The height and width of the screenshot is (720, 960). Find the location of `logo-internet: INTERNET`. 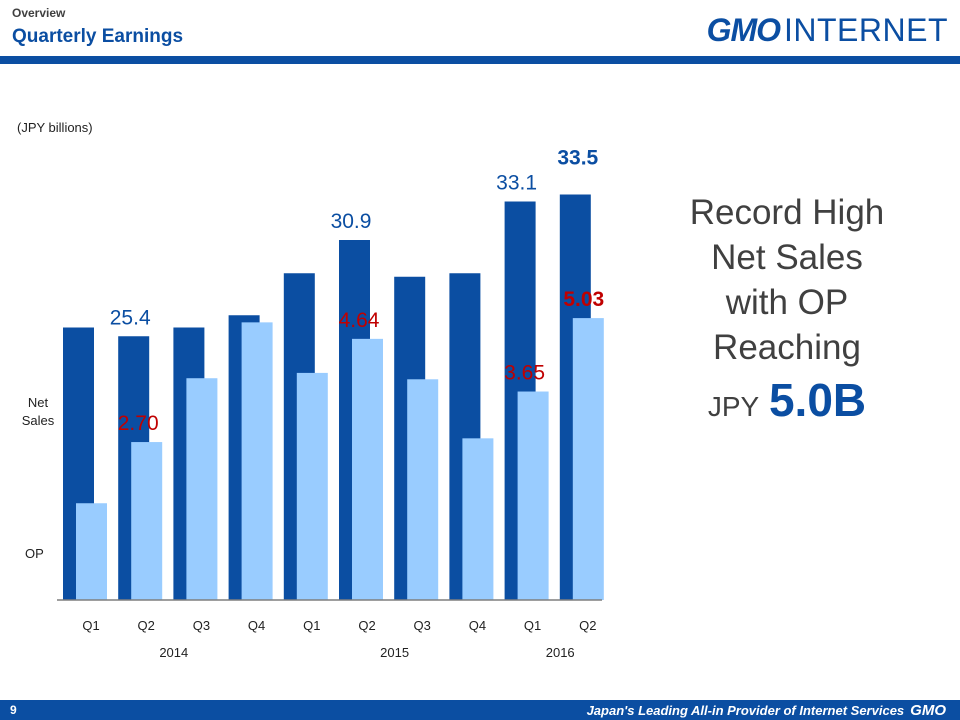

logo-internet: INTERNET is located at coordinates (866, 30).